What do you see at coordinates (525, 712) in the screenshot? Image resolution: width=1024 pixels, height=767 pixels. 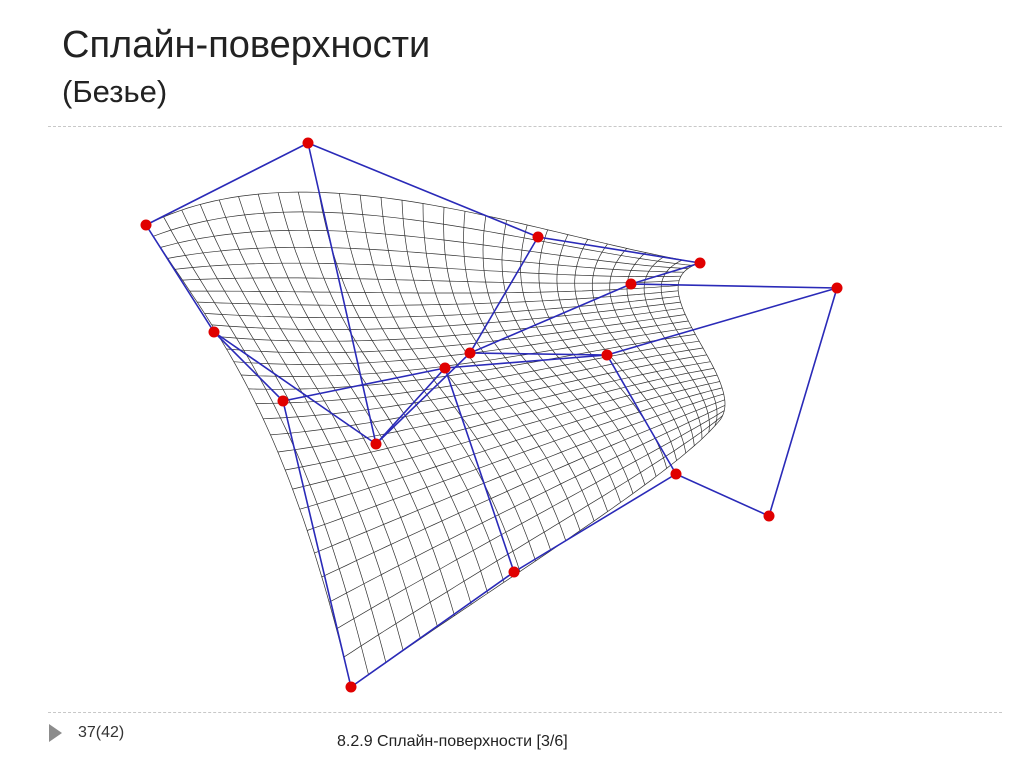 I see `bottom-divider` at bounding box center [525, 712].